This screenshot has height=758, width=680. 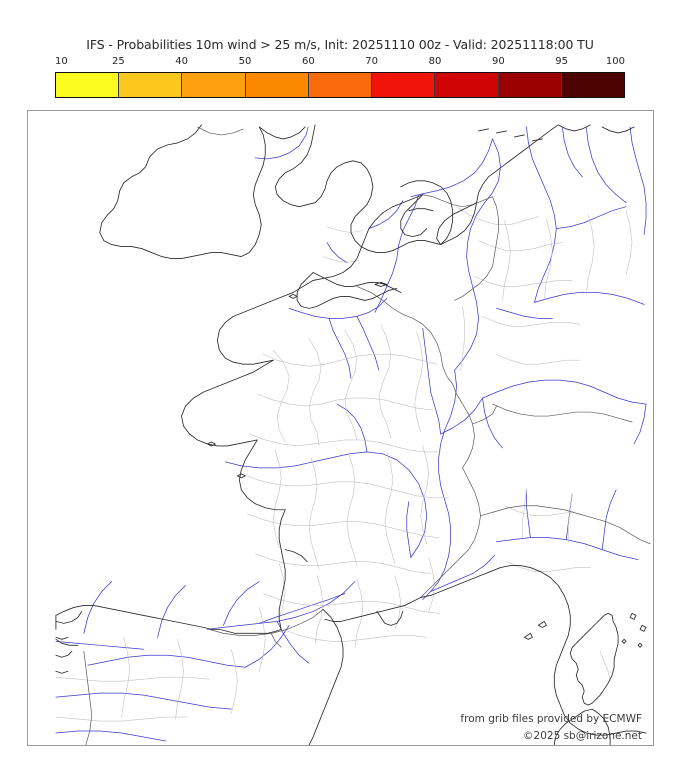 What do you see at coordinates (61, 61) in the screenshot?
I see `colorbar-tick-10: 10` at bounding box center [61, 61].